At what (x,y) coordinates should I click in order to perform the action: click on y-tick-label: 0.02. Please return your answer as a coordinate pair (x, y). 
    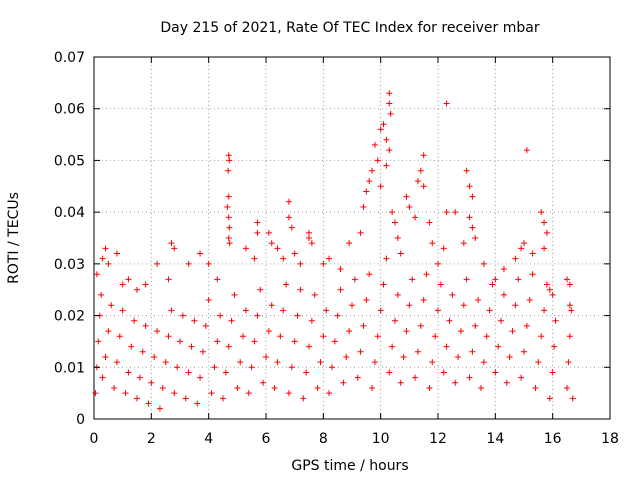
    Looking at the image, I should click on (69, 317).